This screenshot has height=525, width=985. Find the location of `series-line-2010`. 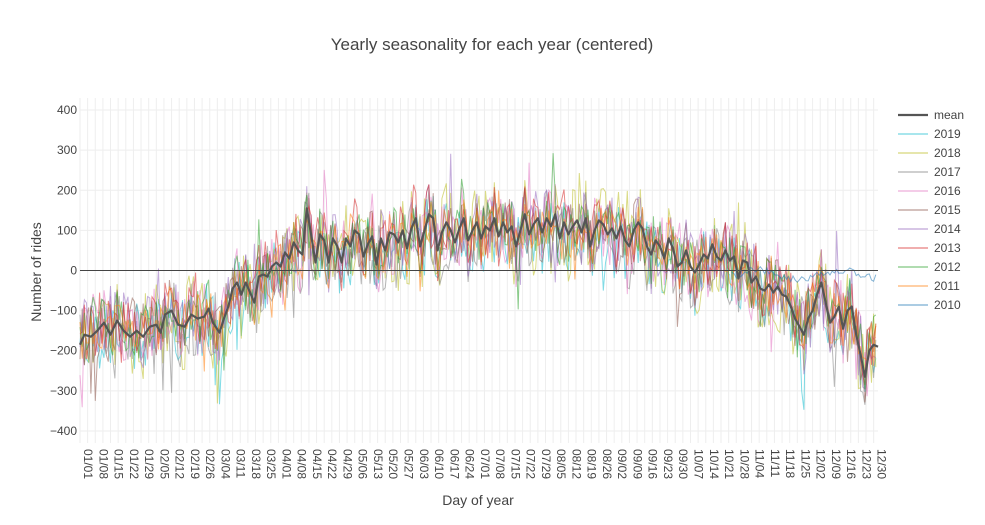

series-line-2010 is located at coordinates (804, 275).